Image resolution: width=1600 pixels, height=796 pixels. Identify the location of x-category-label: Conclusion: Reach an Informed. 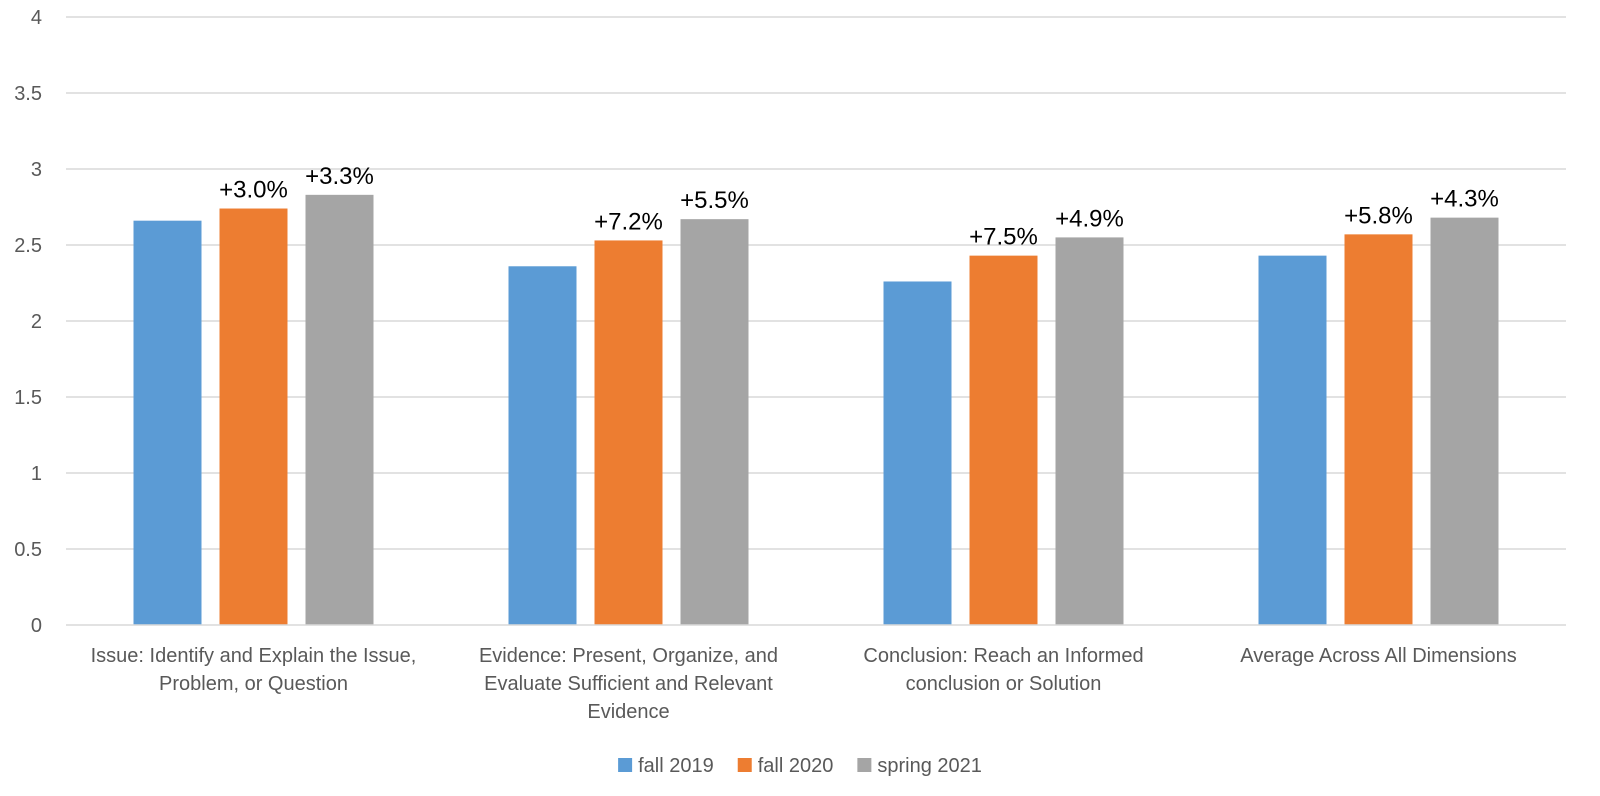
(1003, 656).